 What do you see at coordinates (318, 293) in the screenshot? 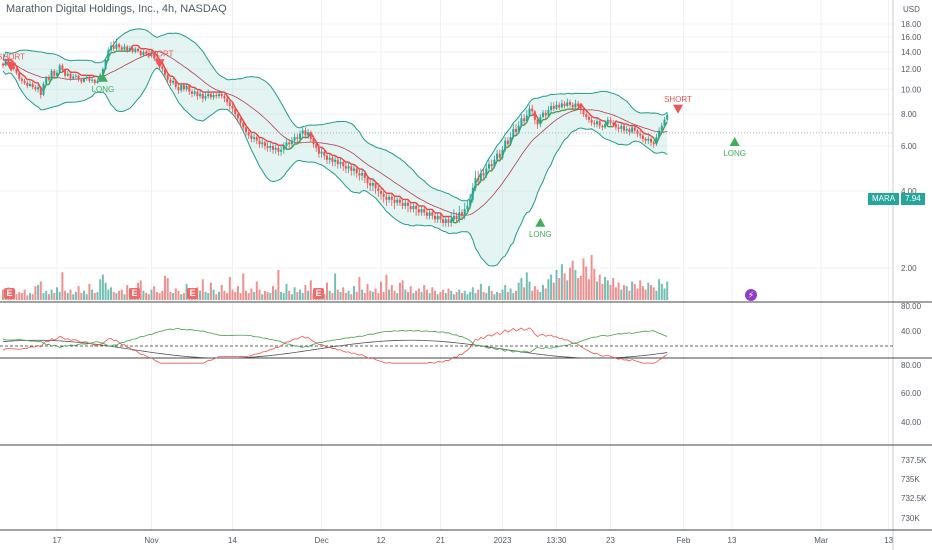
I see `earnings-badge-4: E` at bounding box center [318, 293].